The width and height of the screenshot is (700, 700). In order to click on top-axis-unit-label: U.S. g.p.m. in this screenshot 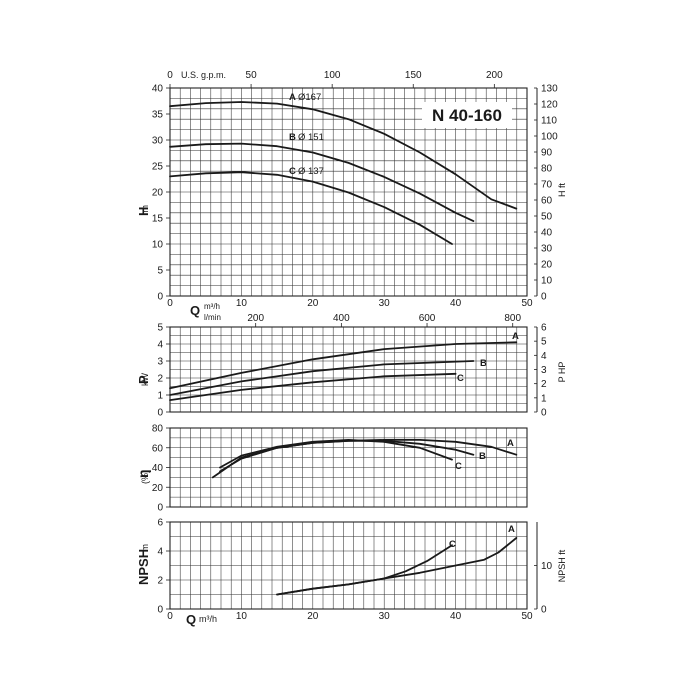, I will do `click(203, 75)`.